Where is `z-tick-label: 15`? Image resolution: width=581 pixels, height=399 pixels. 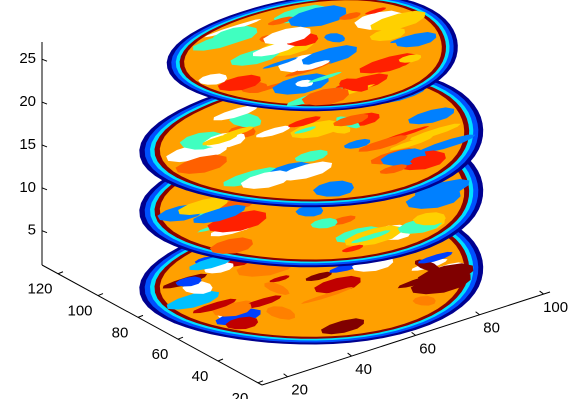 z-tick-label: 15 is located at coordinates (27, 144).